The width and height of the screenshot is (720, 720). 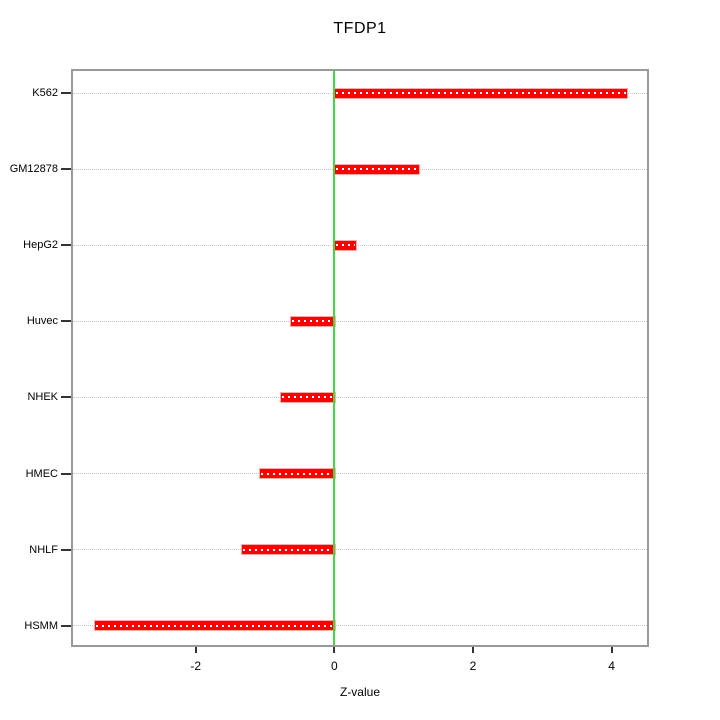 What do you see at coordinates (45, 93) in the screenshot?
I see `y-axis-category-label: K562` at bounding box center [45, 93].